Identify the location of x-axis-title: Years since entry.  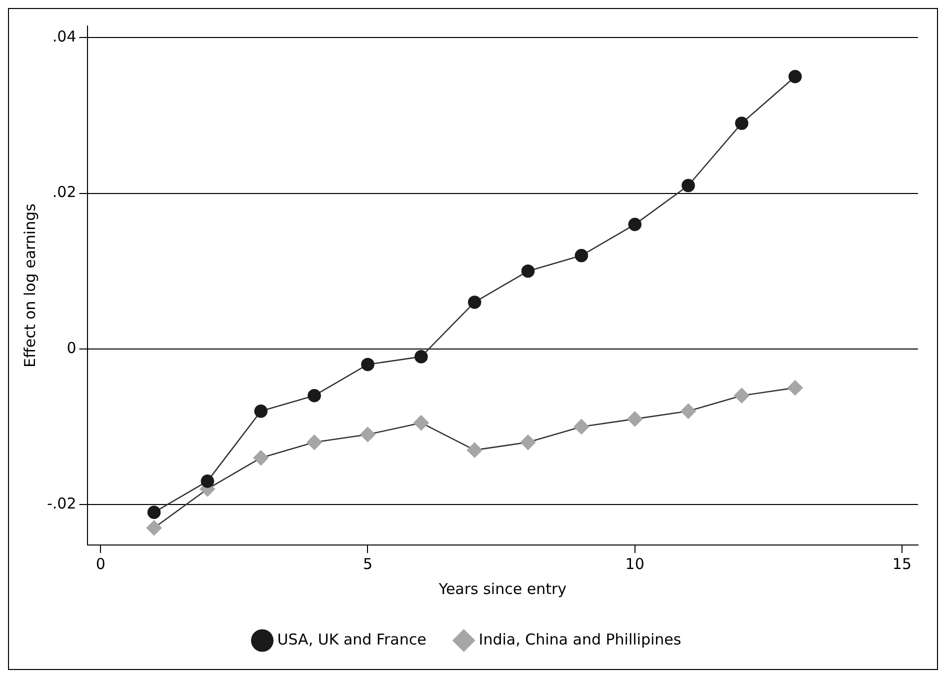
(502, 589).